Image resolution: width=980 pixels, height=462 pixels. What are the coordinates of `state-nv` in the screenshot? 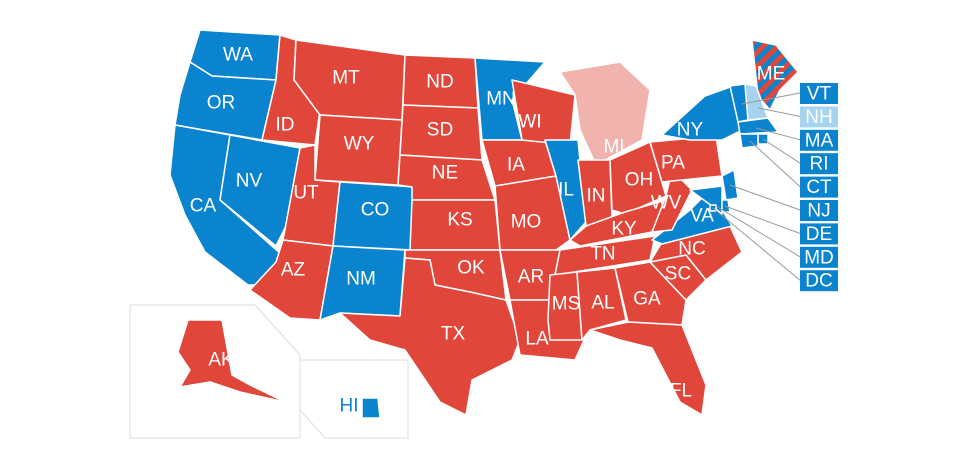 It's located at (260, 190).